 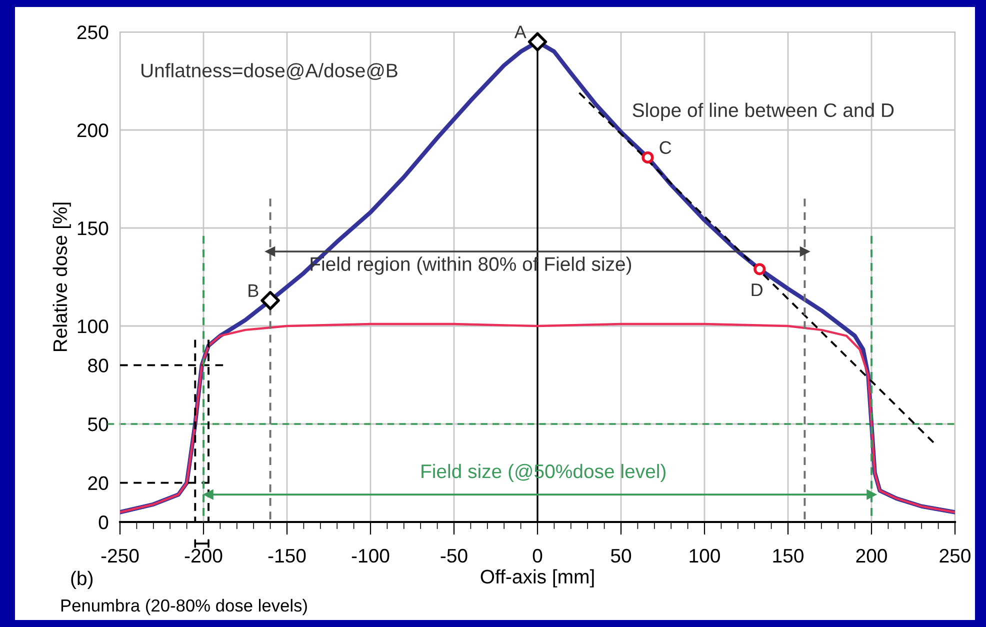 I want to click on y-tick-label: 250, so click(x=92, y=32).